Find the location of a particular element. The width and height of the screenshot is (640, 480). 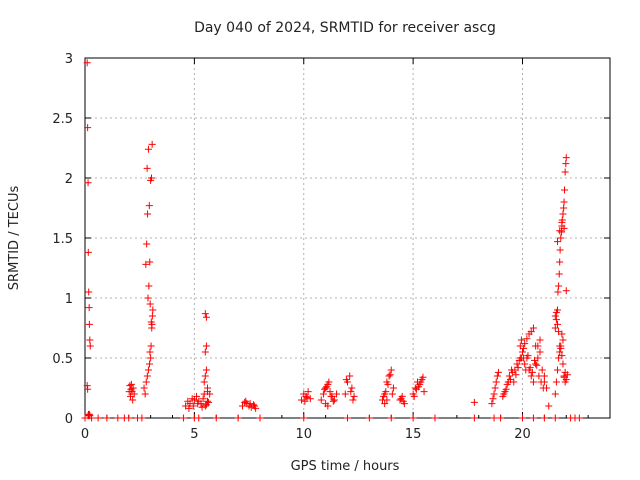

y-tick-label: 1.5 is located at coordinates (62, 239).